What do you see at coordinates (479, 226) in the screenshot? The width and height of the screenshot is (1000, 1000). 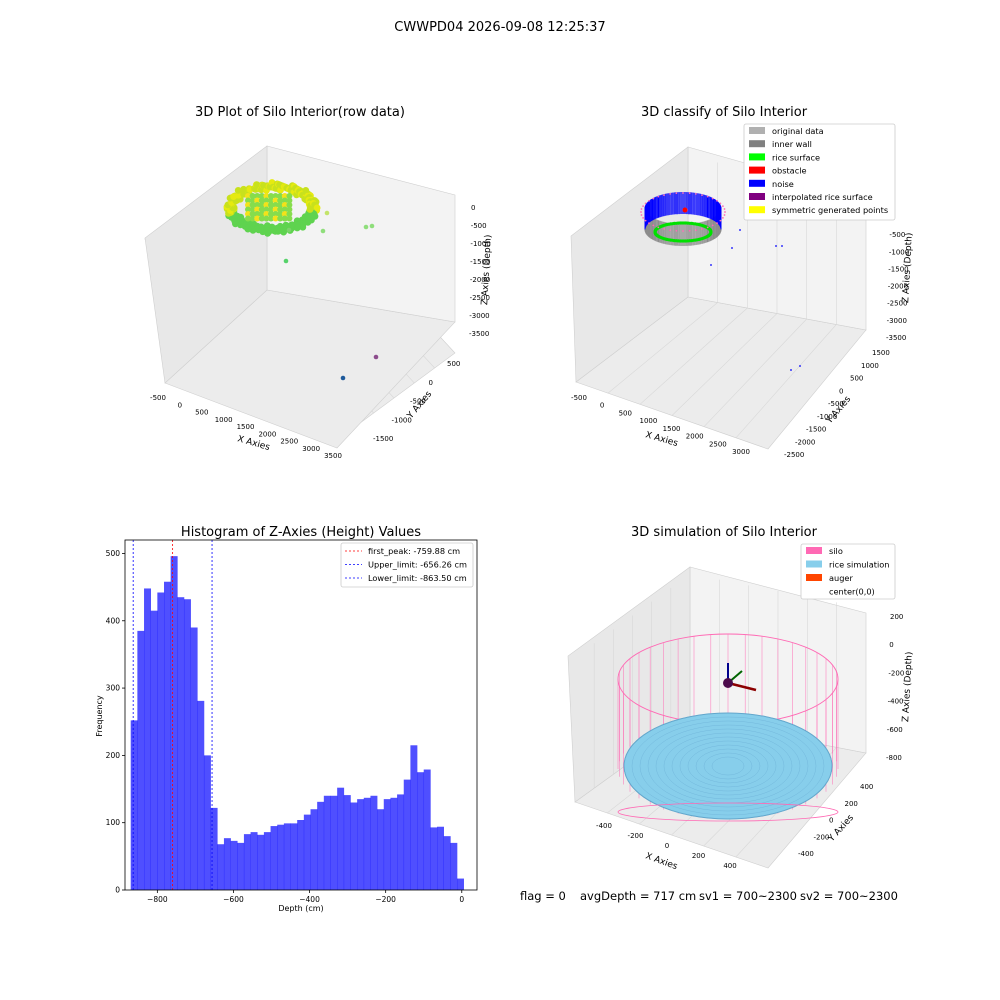 I see `raw-z-tick-label: -500` at bounding box center [479, 226].